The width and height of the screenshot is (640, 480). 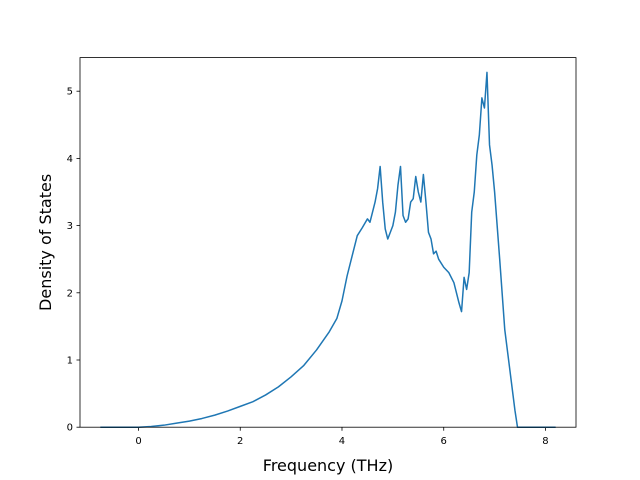 I want to click on y-tick-label: 0, so click(x=70, y=428).